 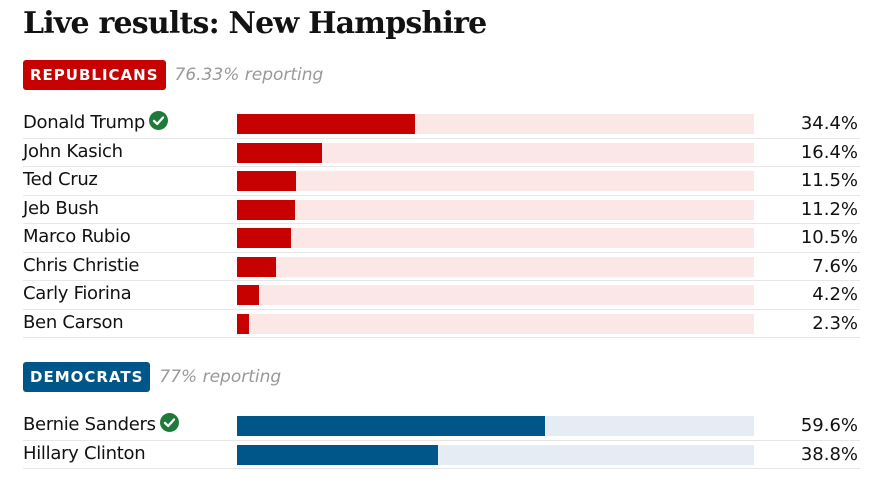 I want to click on candidate-name-cell: Bernie Sanders, so click(x=101, y=424).